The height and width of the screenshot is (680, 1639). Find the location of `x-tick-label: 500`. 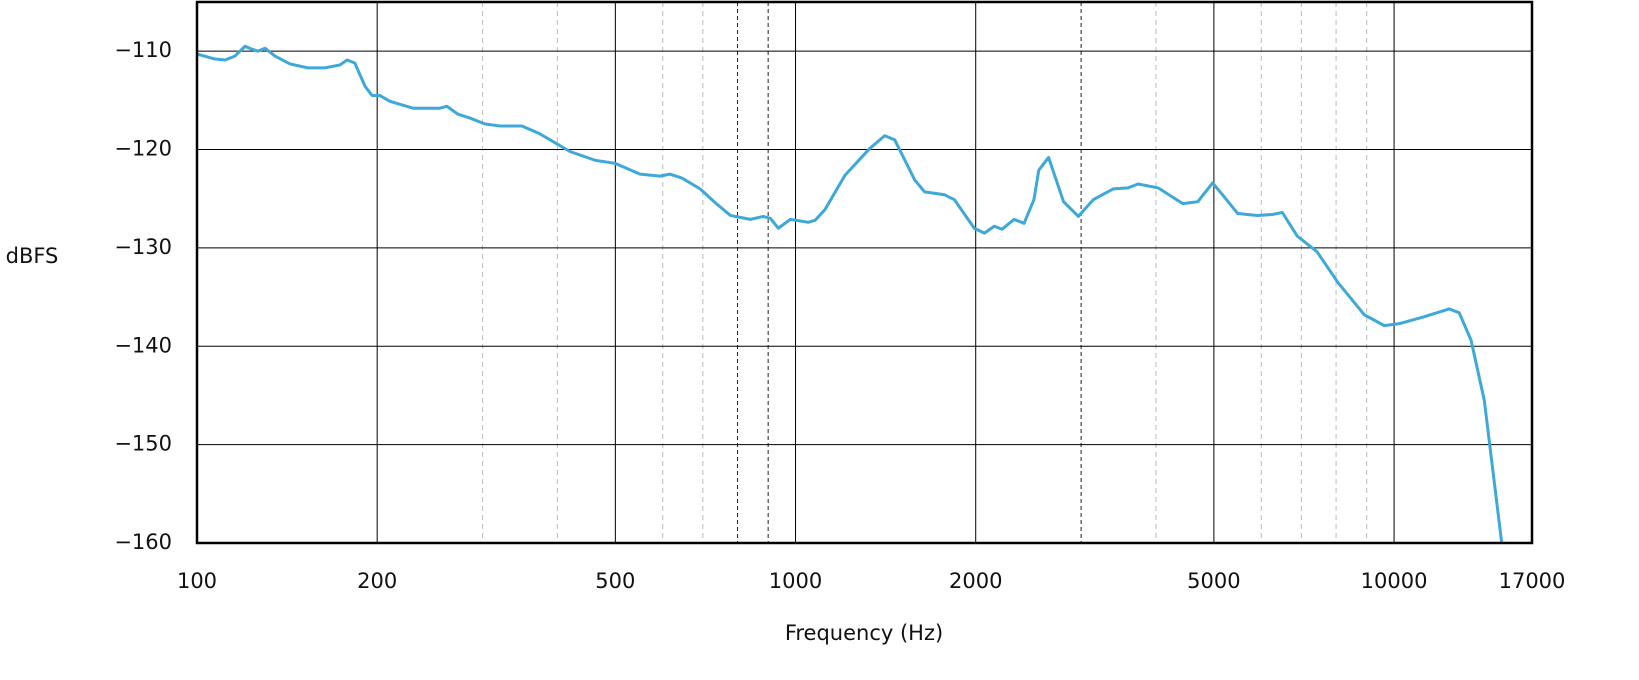

x-tick-label: 500 is located at coordinates (615, 581).